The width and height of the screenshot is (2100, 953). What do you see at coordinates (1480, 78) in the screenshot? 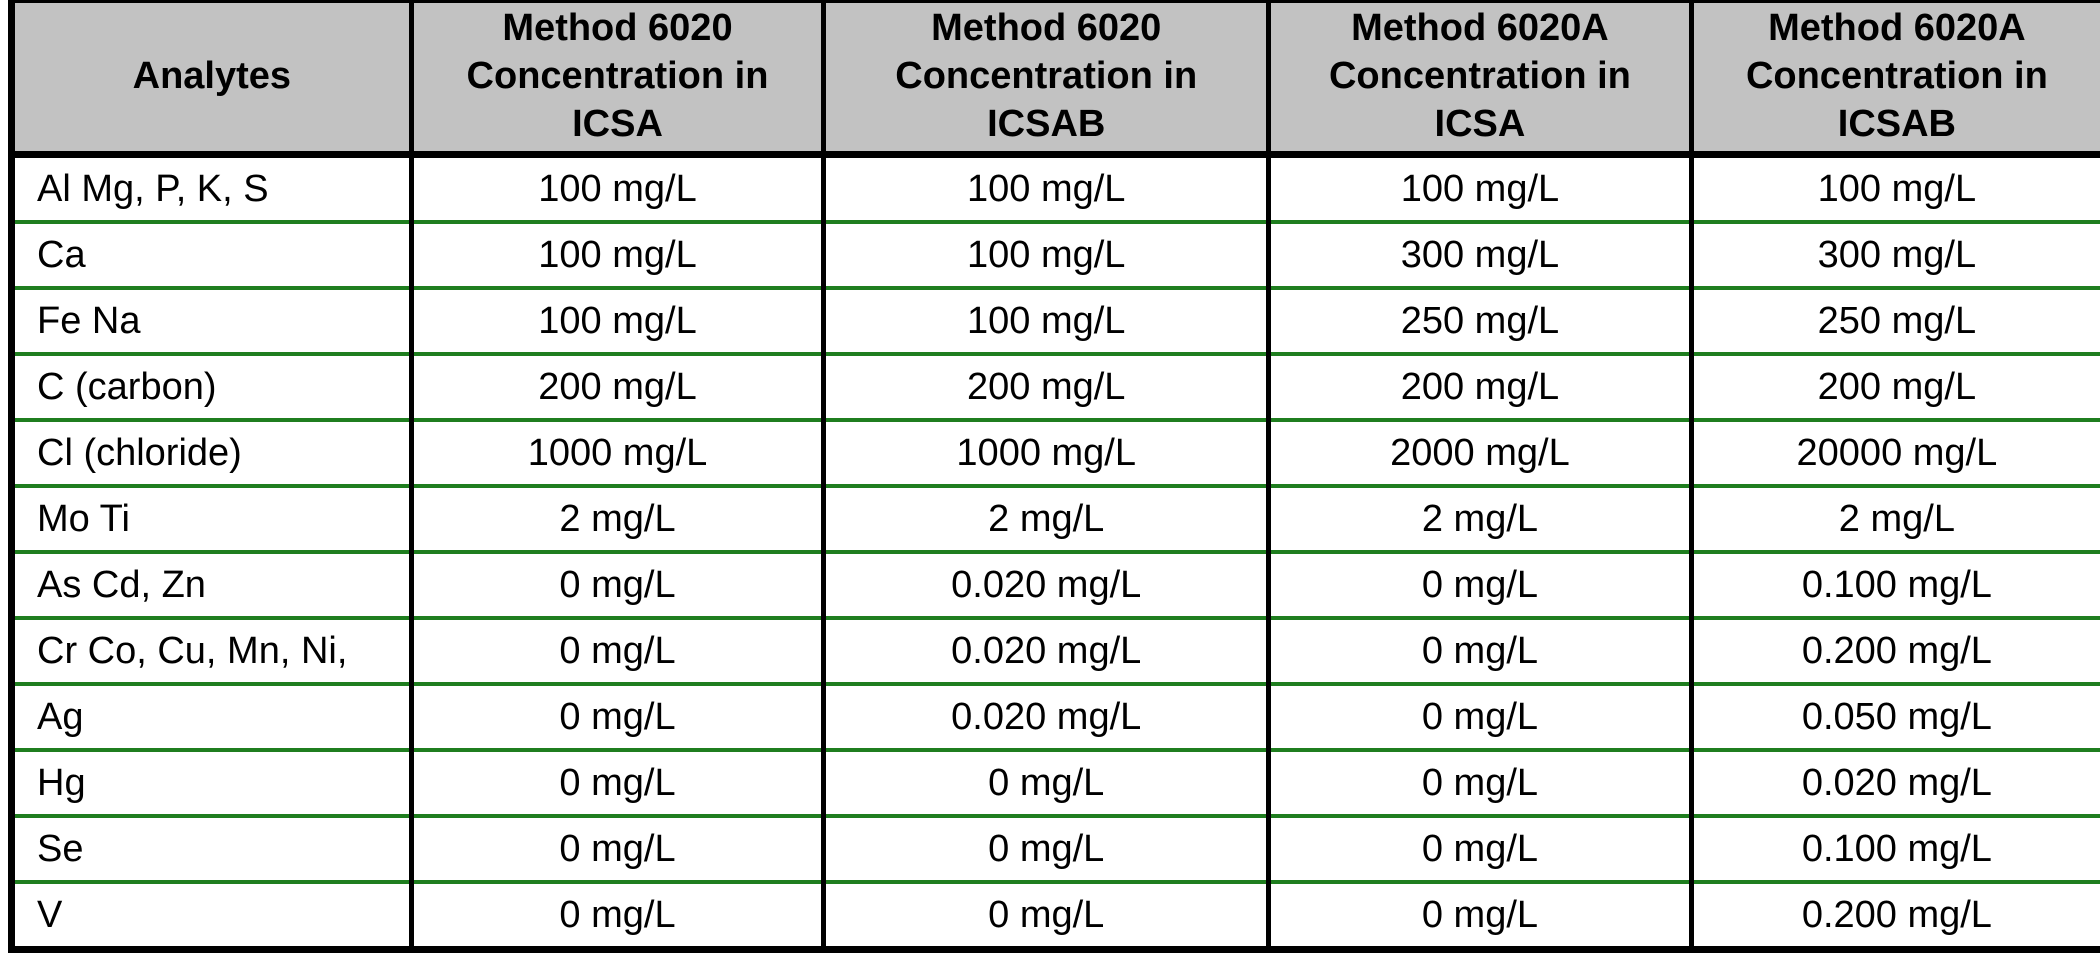
I see `column-header-6020a-icsa: Method 6020A Concentration in ICSA` at bounding box center [1480, 78].